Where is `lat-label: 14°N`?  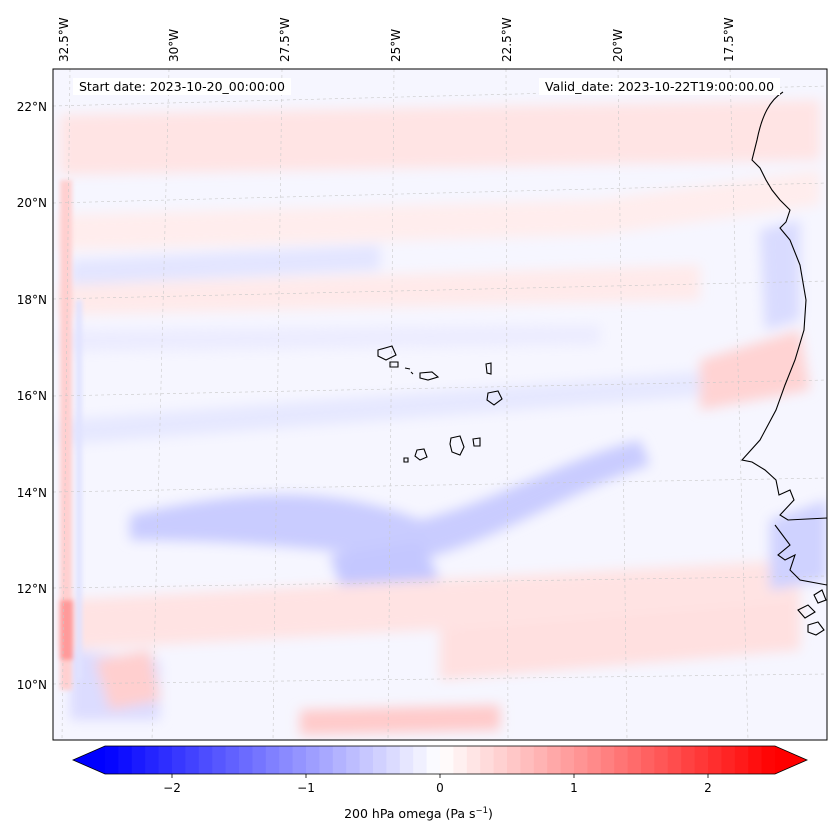 lat-label: 14°N is located at coordinates (32, 493).